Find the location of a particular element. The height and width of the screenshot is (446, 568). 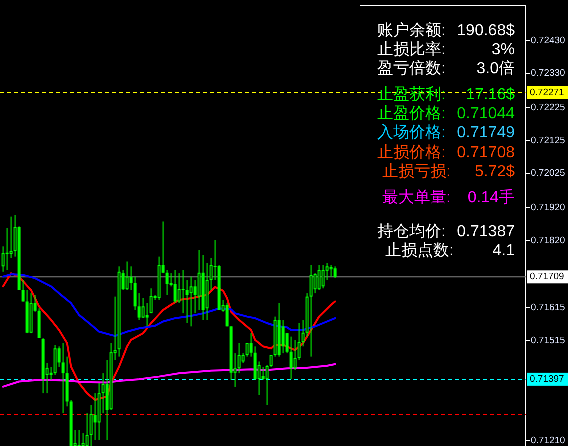

text: 持仓均价: is located at coordinates (412, 231).